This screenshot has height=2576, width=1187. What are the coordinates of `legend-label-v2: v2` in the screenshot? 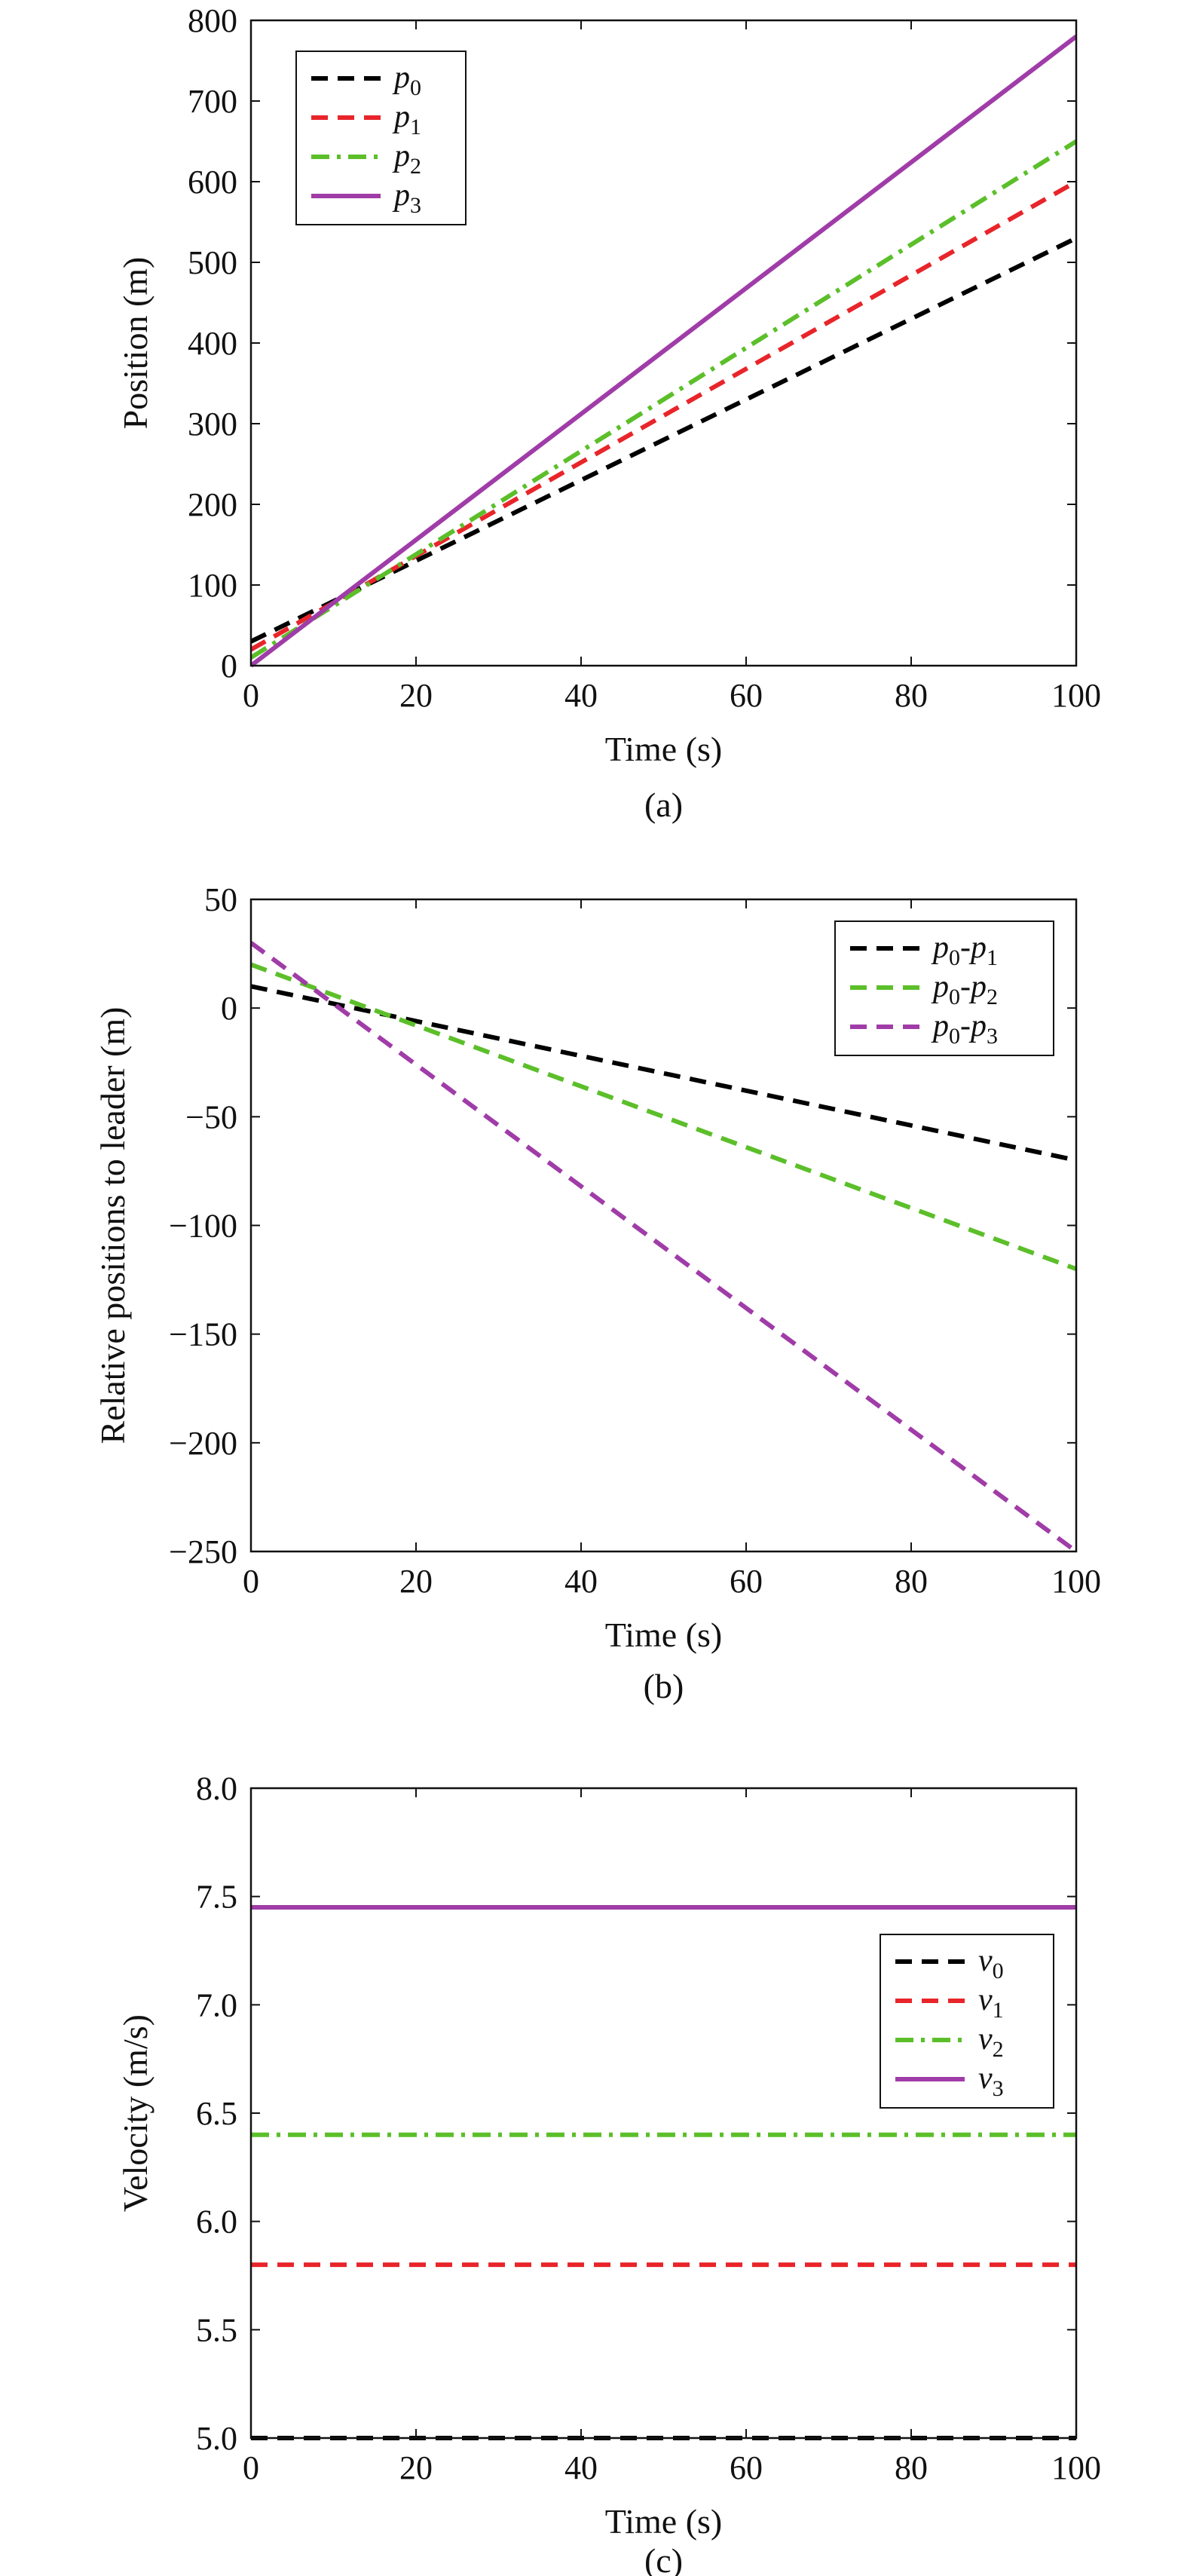 It's located at (991, 2042).